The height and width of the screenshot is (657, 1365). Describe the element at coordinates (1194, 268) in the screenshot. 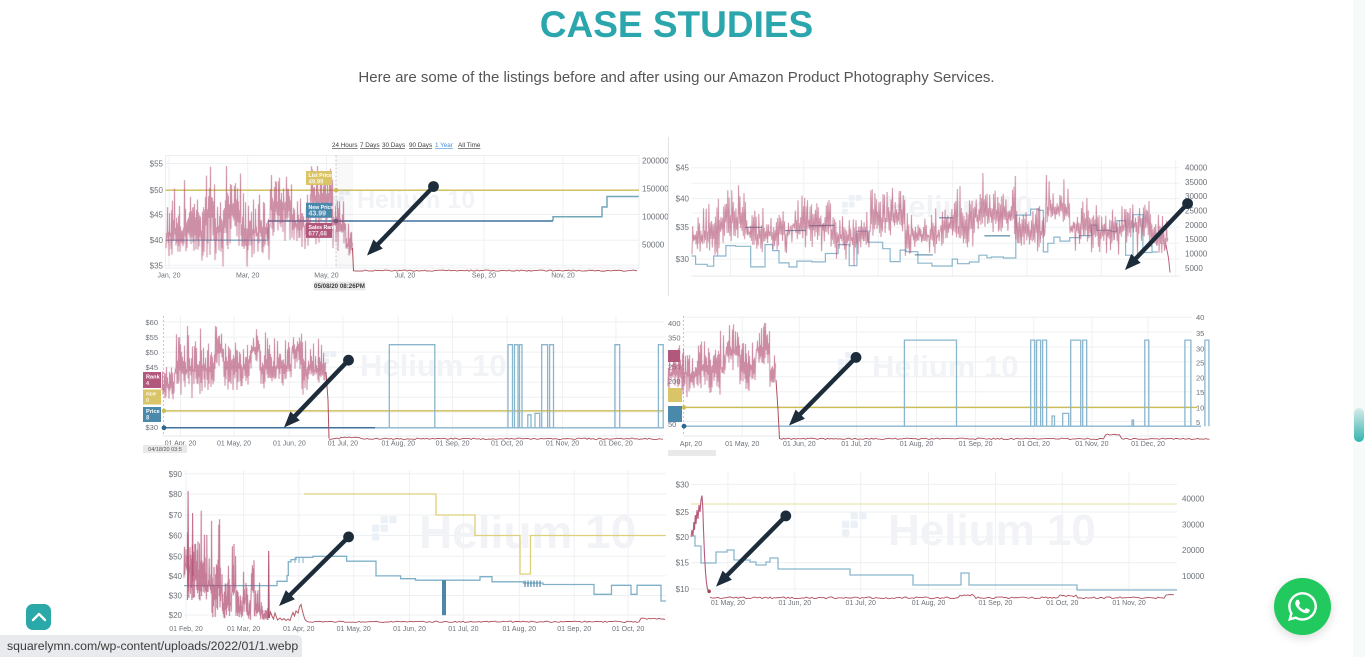

I see `svg-text: 5000` at that location.